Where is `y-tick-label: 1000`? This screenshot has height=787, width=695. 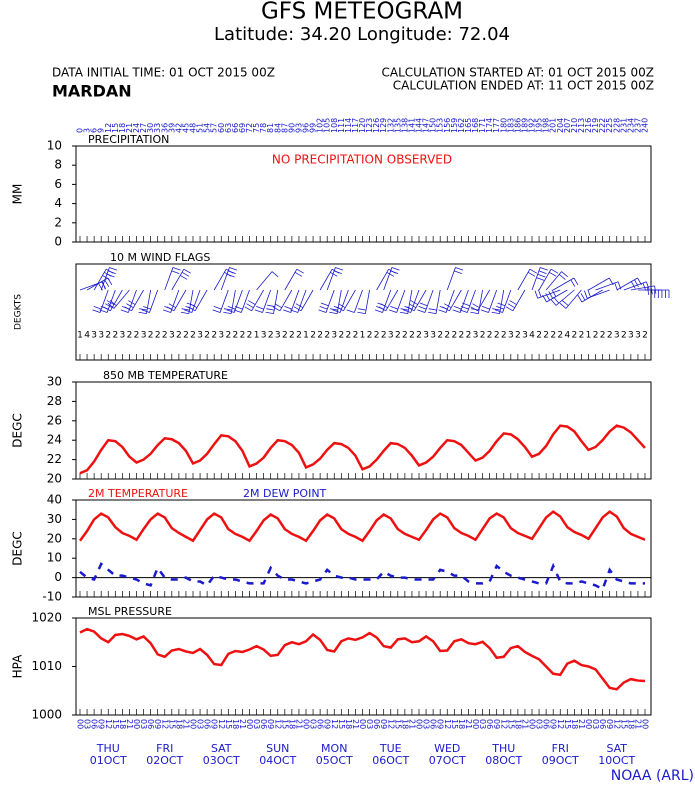 y-tick-label: 1000 is located at coordinates (46, 715).